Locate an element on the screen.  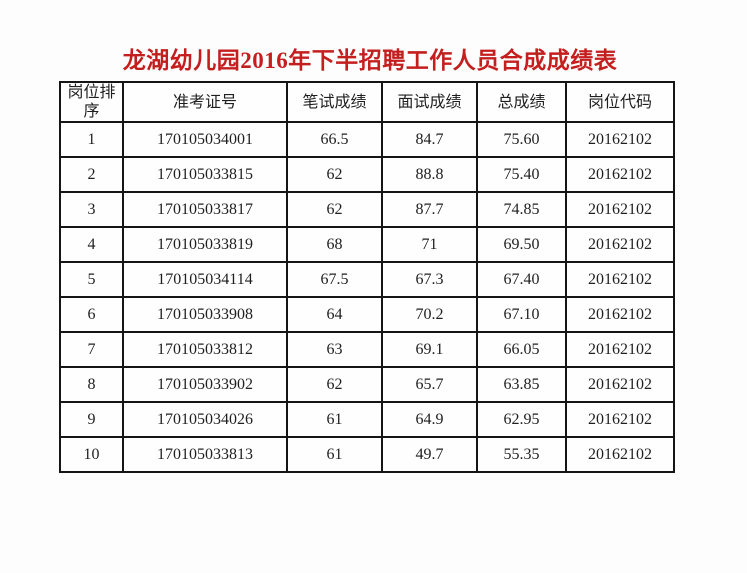
cell-ticket: 170105033815 is located at coordinates (205, 174).